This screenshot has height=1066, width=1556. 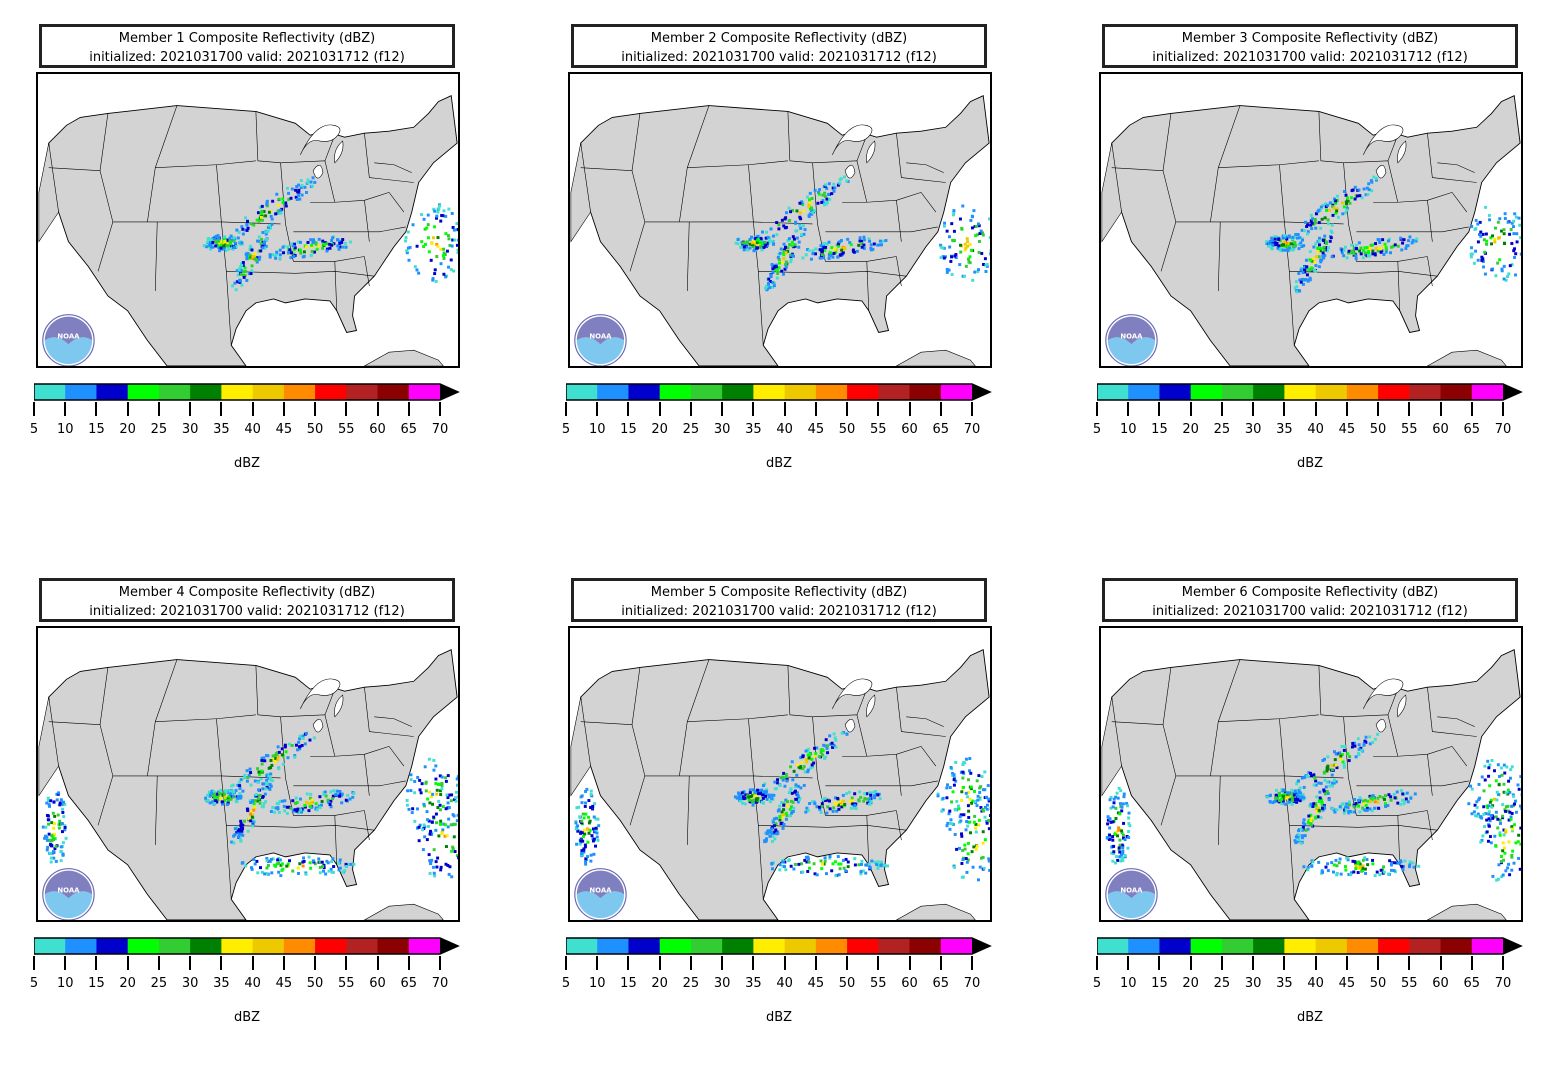 What do you see at coordinates (1311, 220) in the screenshot?
I see `reflectivity-map-svg: NOAA` at bounding box center [1311, 220].